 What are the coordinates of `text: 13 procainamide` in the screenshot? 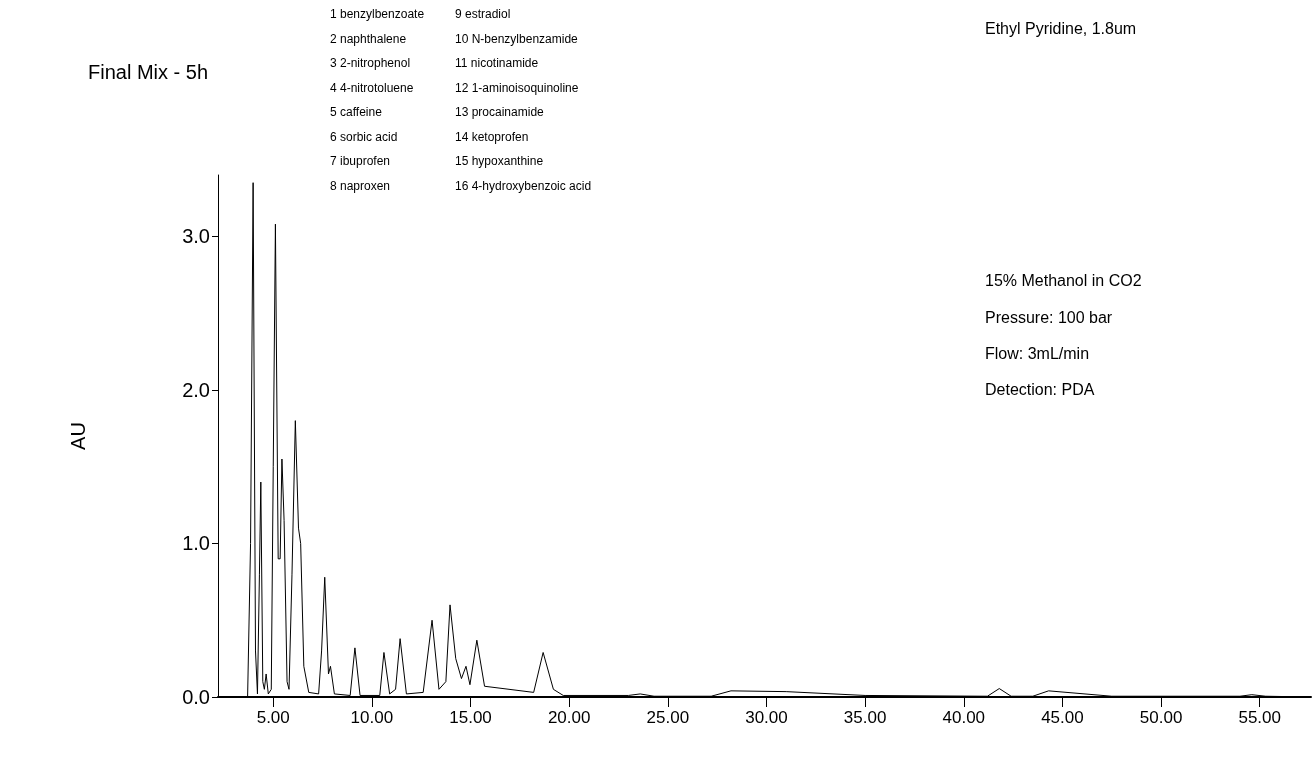 It's located at (500, 112).